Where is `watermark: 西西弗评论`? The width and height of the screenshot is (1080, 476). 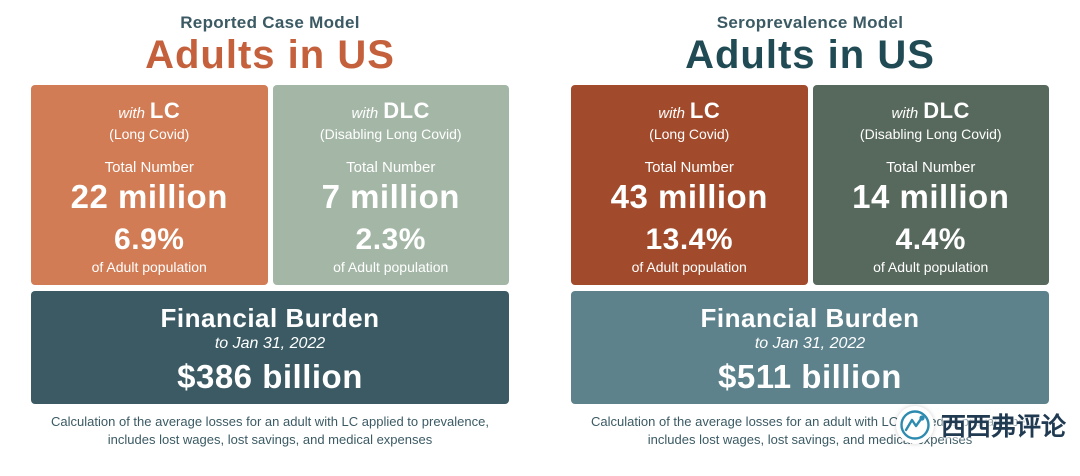 watermark: 西西弗评论 is located at coordinates (980, 425).